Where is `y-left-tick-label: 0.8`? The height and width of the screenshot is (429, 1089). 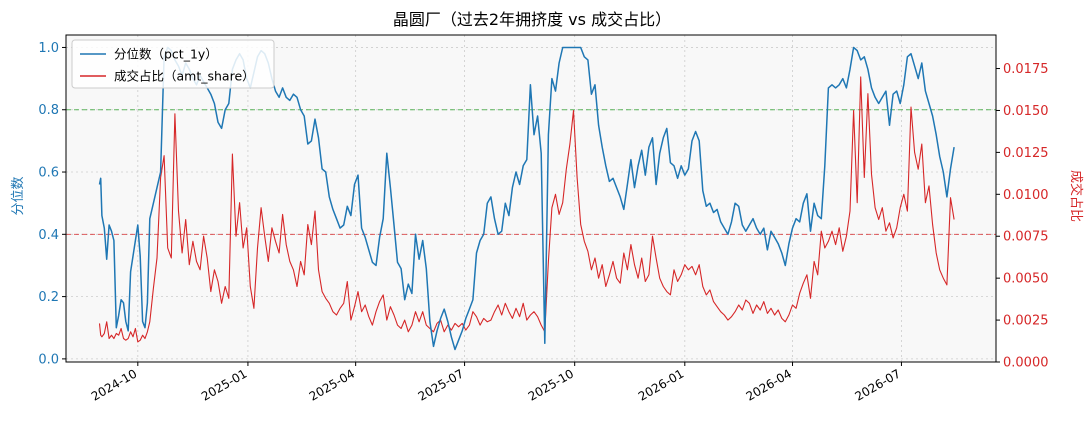
y-left-tick-label: 0.8 is located at coordinates (48, 110).